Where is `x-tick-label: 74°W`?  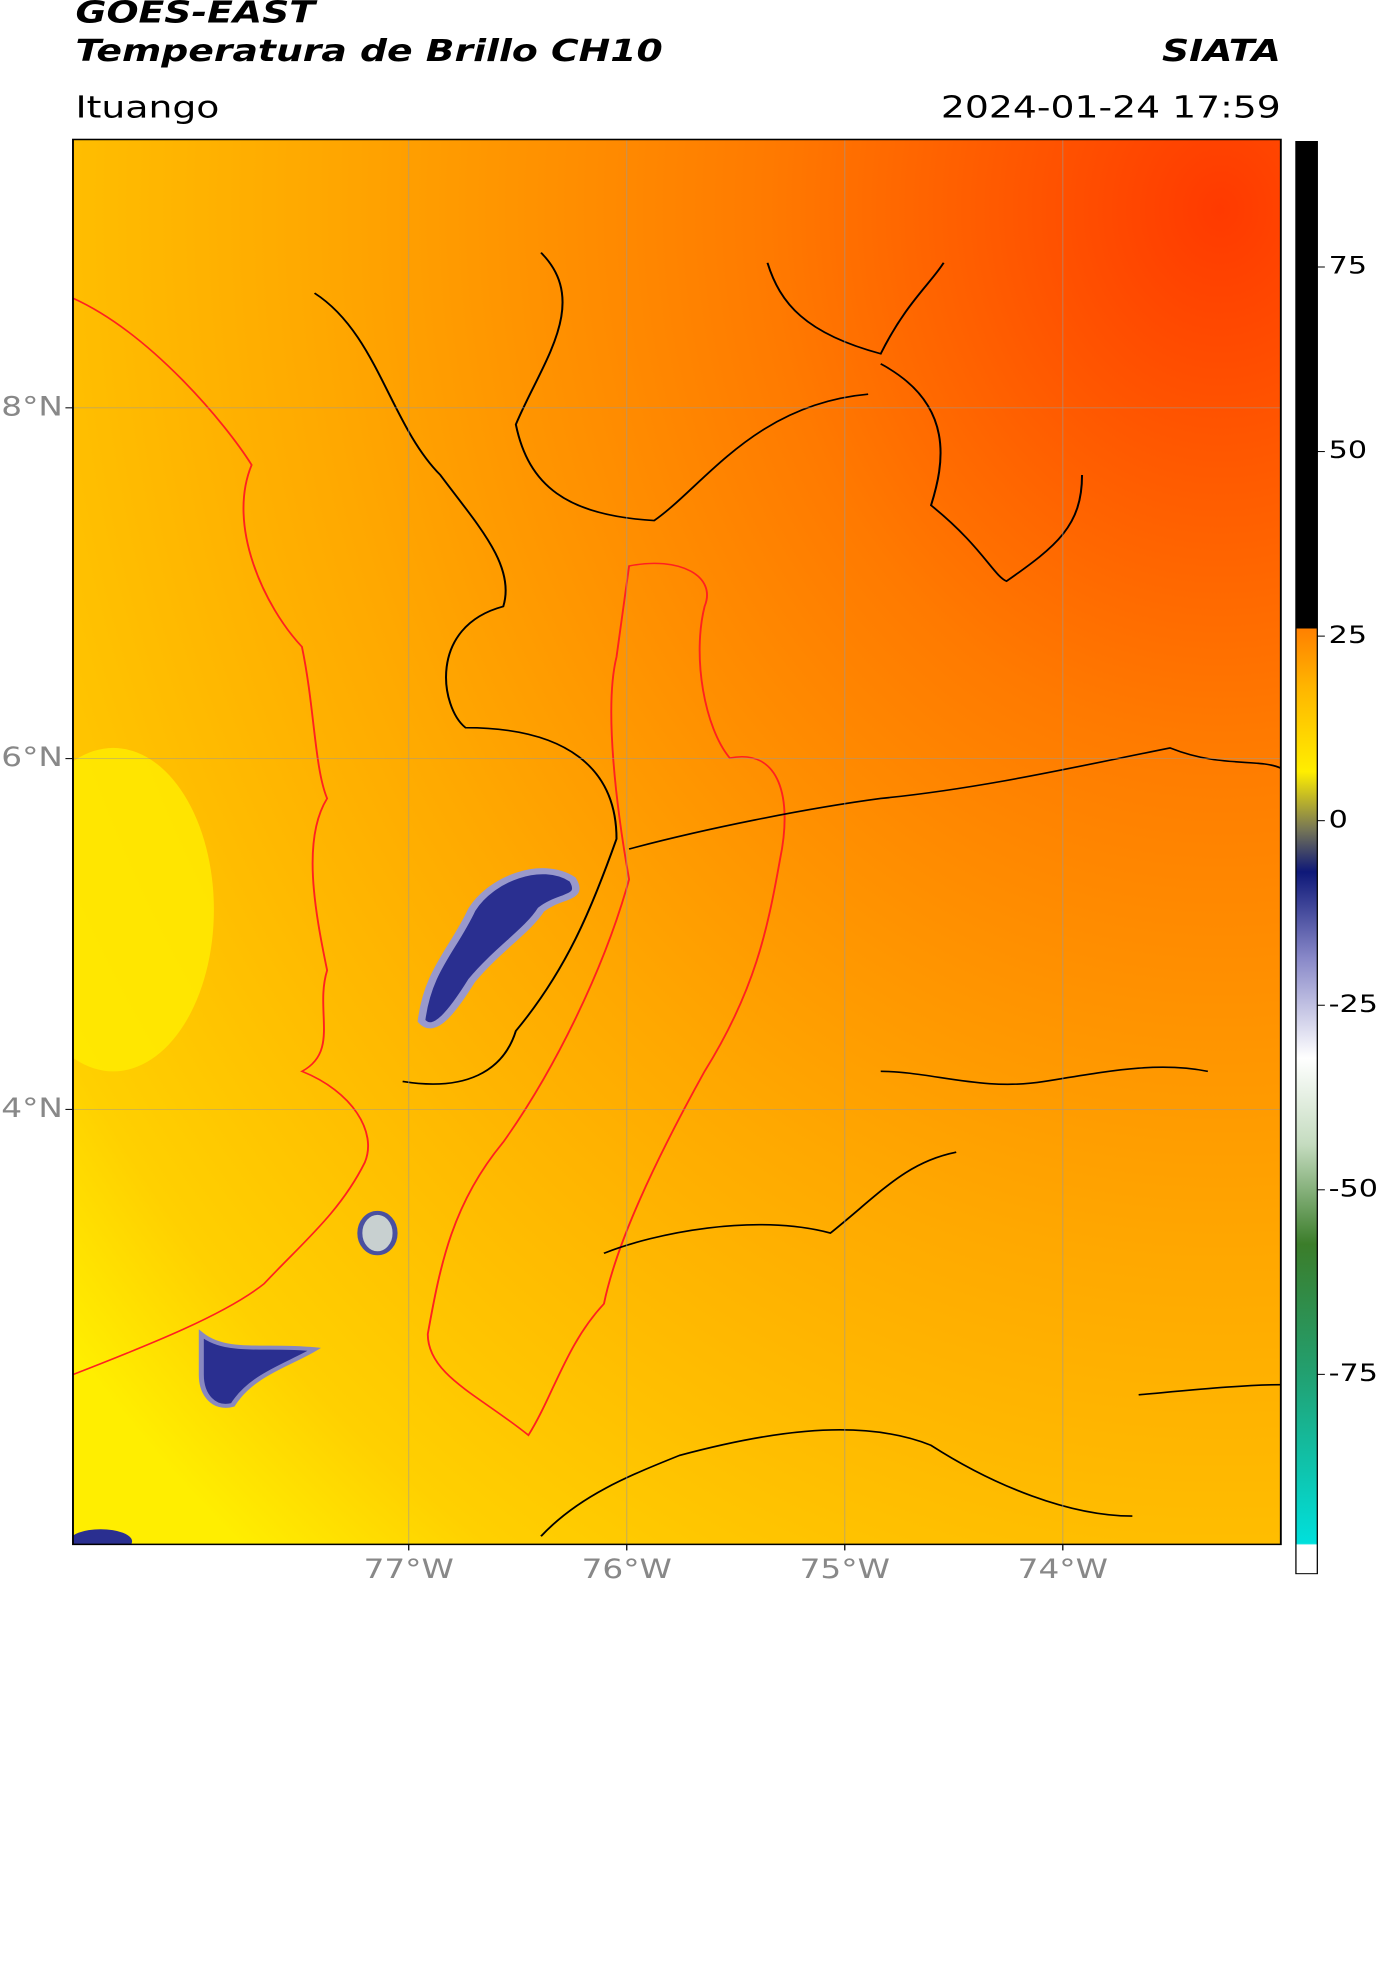 x-tick-label: 74°W is located at coordinates (1063, 1568).